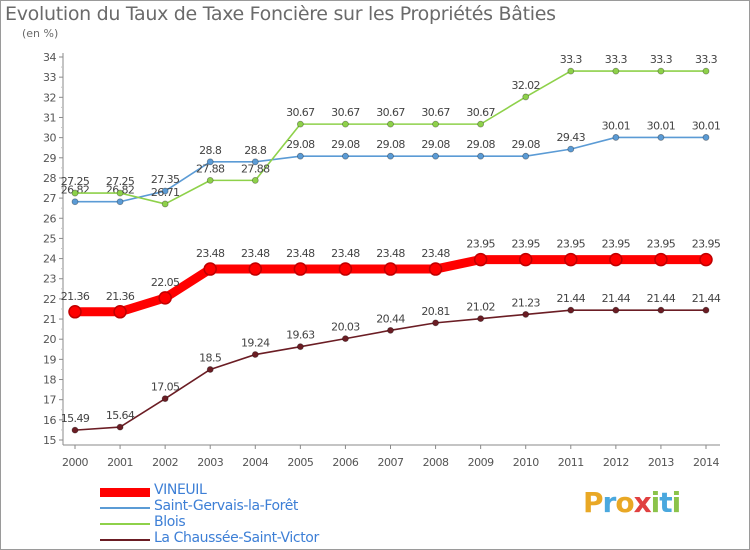 This screenshot has width=750, height=550. What do you see at coordinates (210, 168) in the screenshot?
I see `data-label: 27.88` at bounding box center [210, 168].